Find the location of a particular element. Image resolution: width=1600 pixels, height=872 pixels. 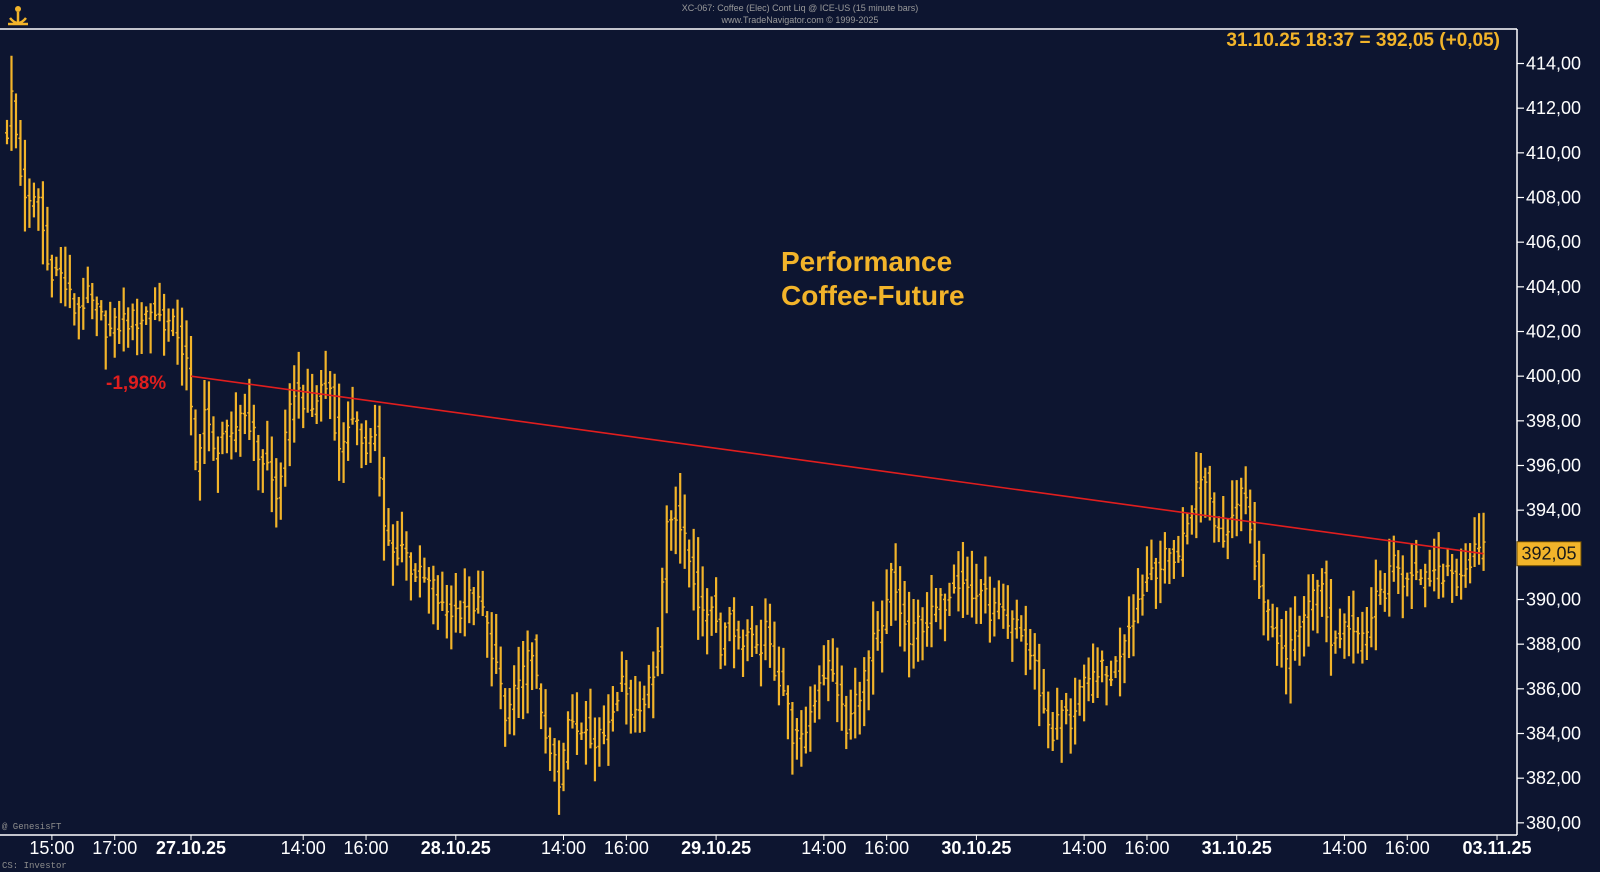

tradenavigator-logo is located at coordinates (18, 16).